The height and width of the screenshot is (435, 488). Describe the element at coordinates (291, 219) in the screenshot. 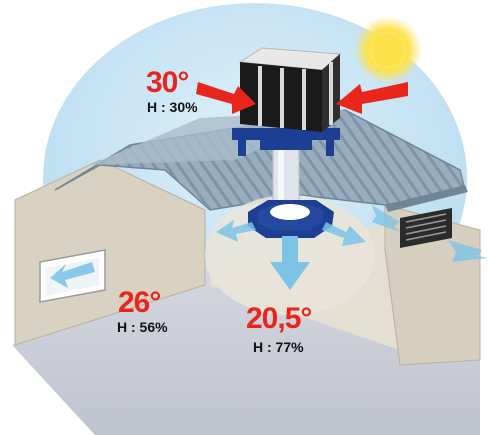

I see `air-diffuser` at that location.